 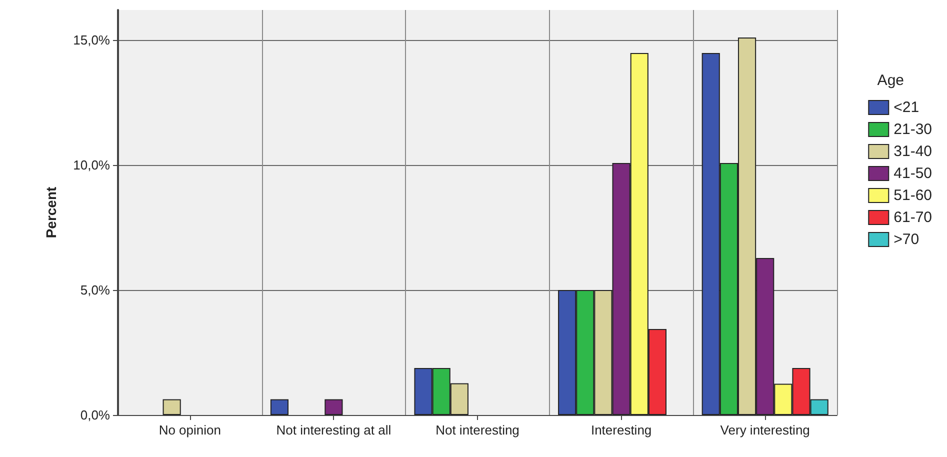 I want to click on legend-label: 21-30, so click(x=913, y=129).